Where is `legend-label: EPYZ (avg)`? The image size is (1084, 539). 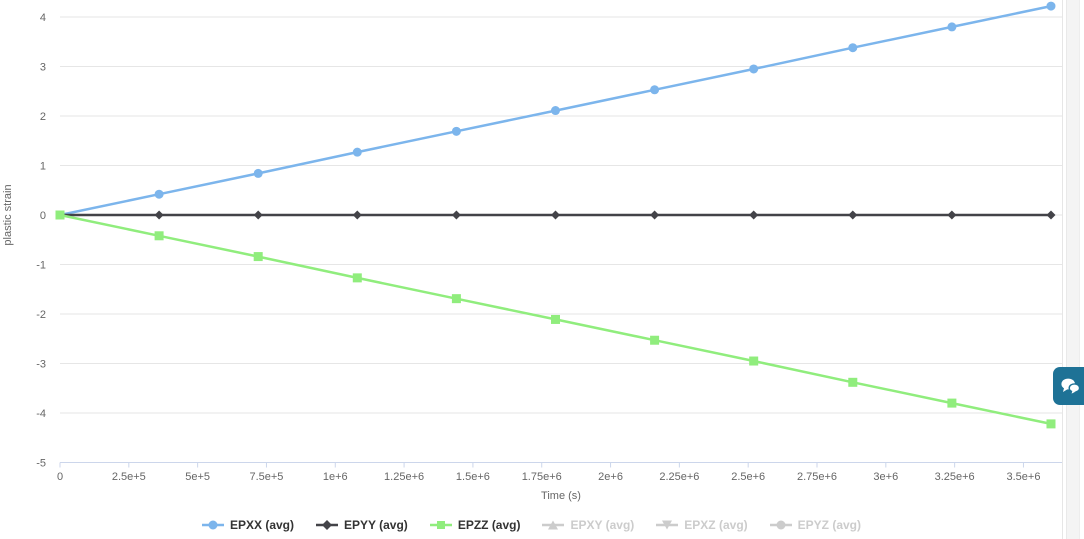
legend-label: EPYZ (avg) is located at coordinates (829, 525).